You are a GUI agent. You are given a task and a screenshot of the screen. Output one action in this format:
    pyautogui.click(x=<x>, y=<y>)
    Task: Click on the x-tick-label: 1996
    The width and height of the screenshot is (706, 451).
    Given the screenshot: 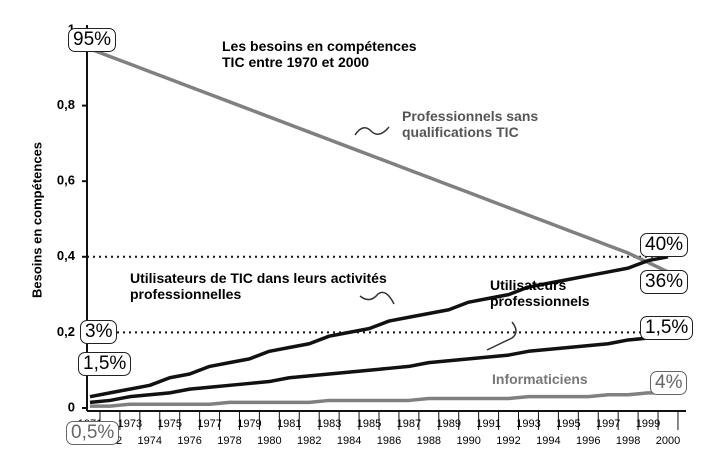 What is the action you would take?
    pyautogui.click(x=588, y=441)
    